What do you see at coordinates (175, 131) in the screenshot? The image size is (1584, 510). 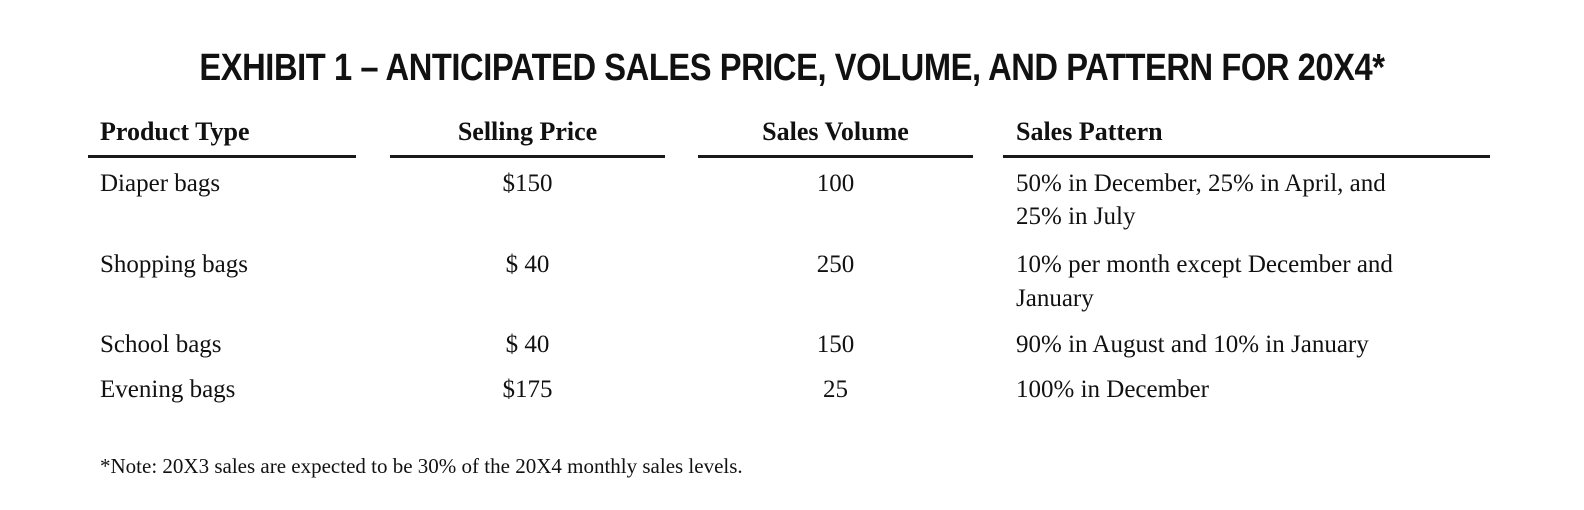 I see `header-product-type: Product Type` at bounding box center [175, 131].